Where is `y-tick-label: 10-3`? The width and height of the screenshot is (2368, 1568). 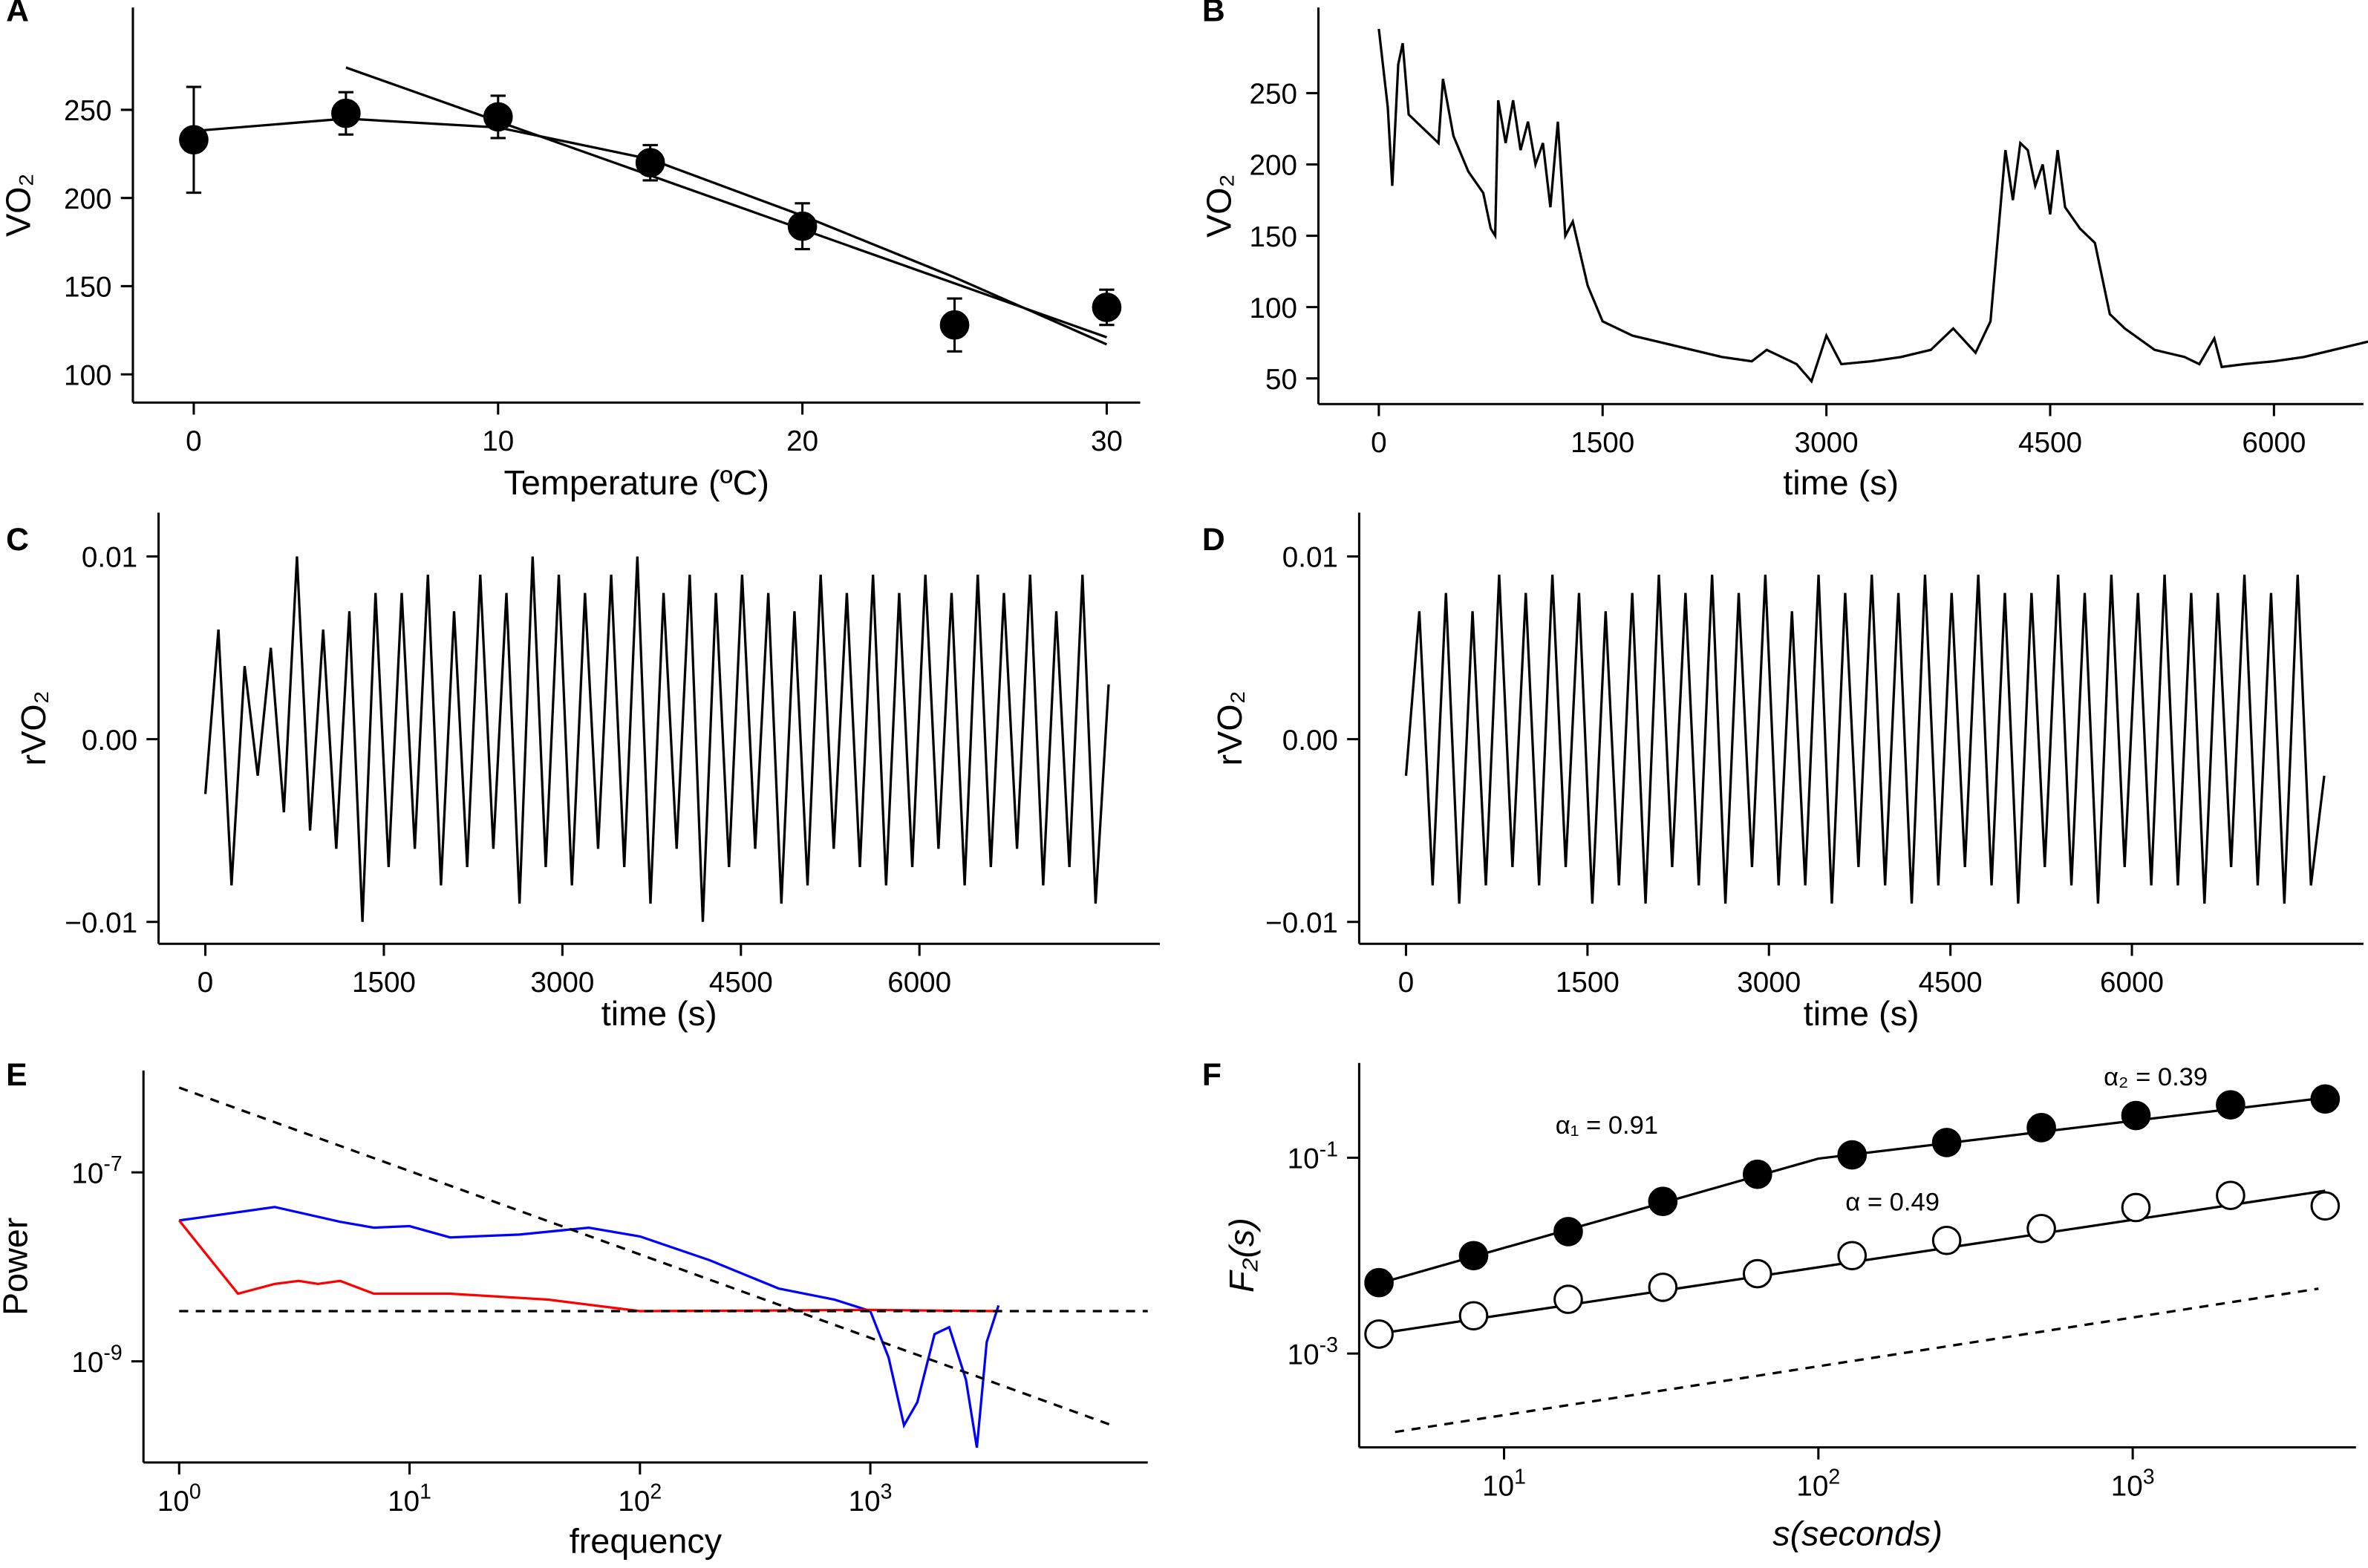 y-tick-label: 10-3 is located at coordinates (1313, 1352).